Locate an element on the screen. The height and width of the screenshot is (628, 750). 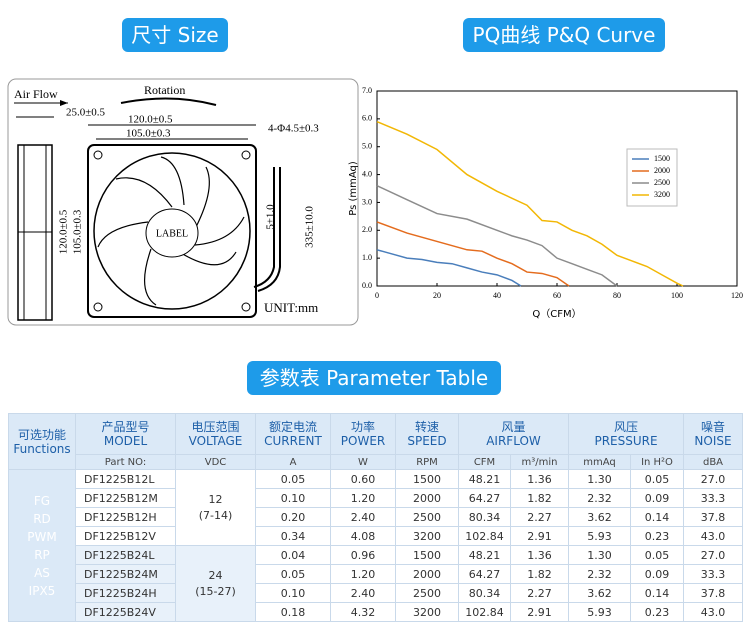
value-cell: 4.32 is located at coordinates (363, 612).